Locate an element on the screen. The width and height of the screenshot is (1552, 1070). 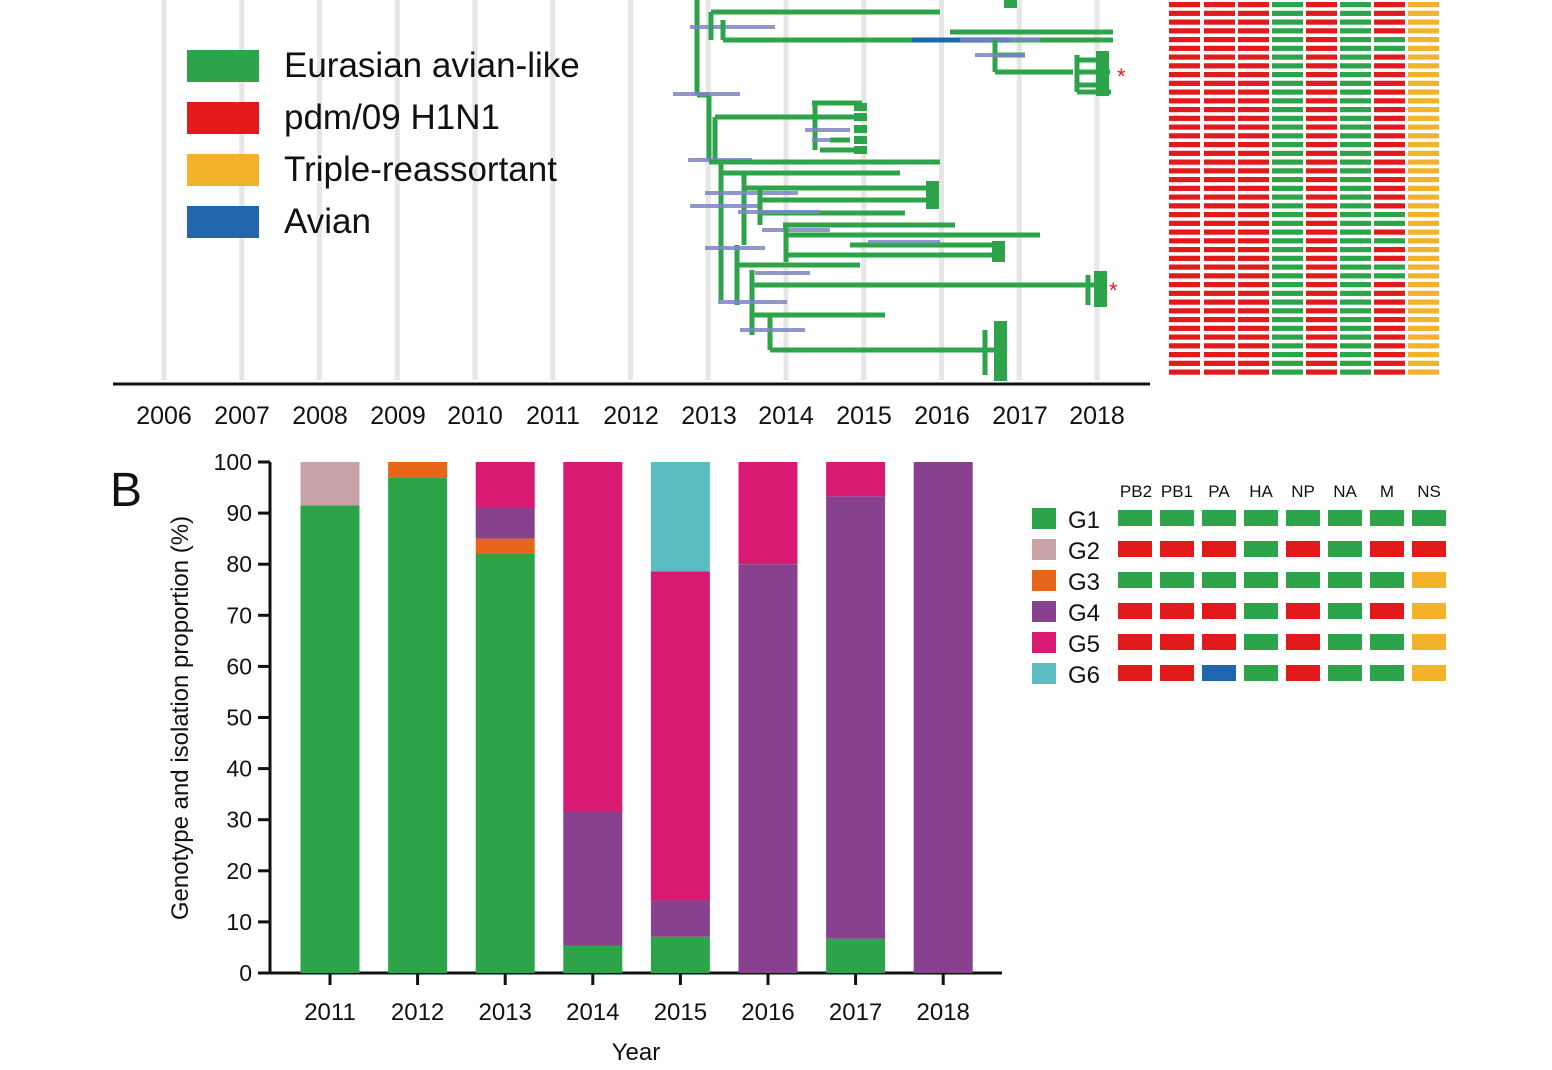
y-axis-ticks: 0 10 20 30 40 50 60 70 80 90 100 is located at coordinates (242, 717).